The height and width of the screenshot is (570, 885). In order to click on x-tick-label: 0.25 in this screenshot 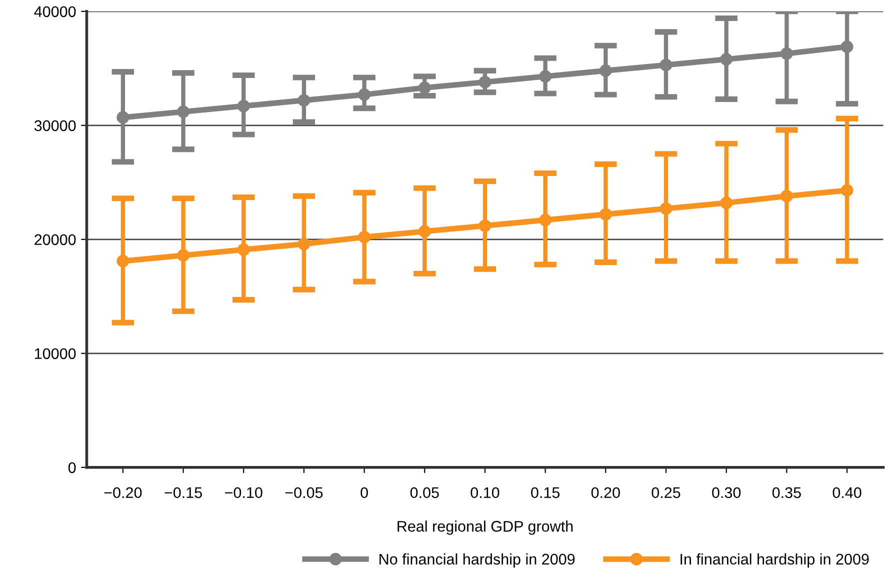, I will do `click(666, 492)`.